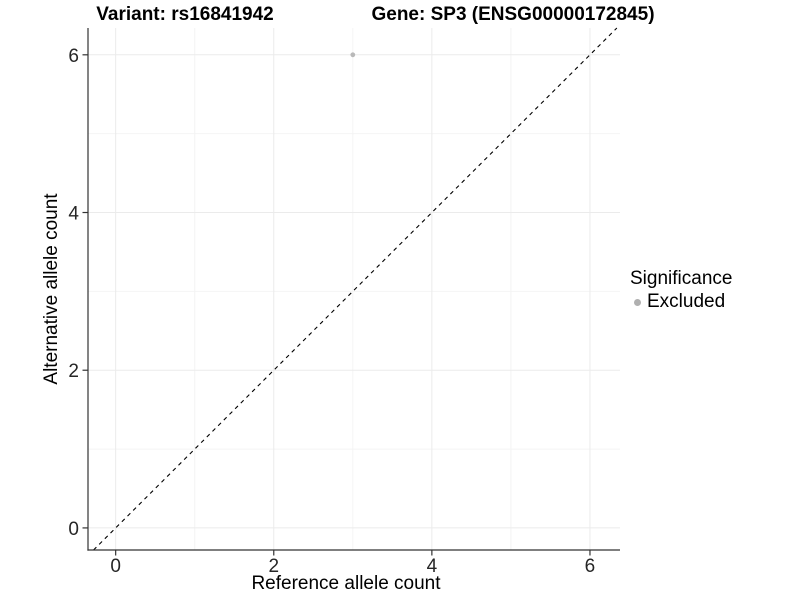  I want to click on x-tick-label: 6, so click(590, 566).